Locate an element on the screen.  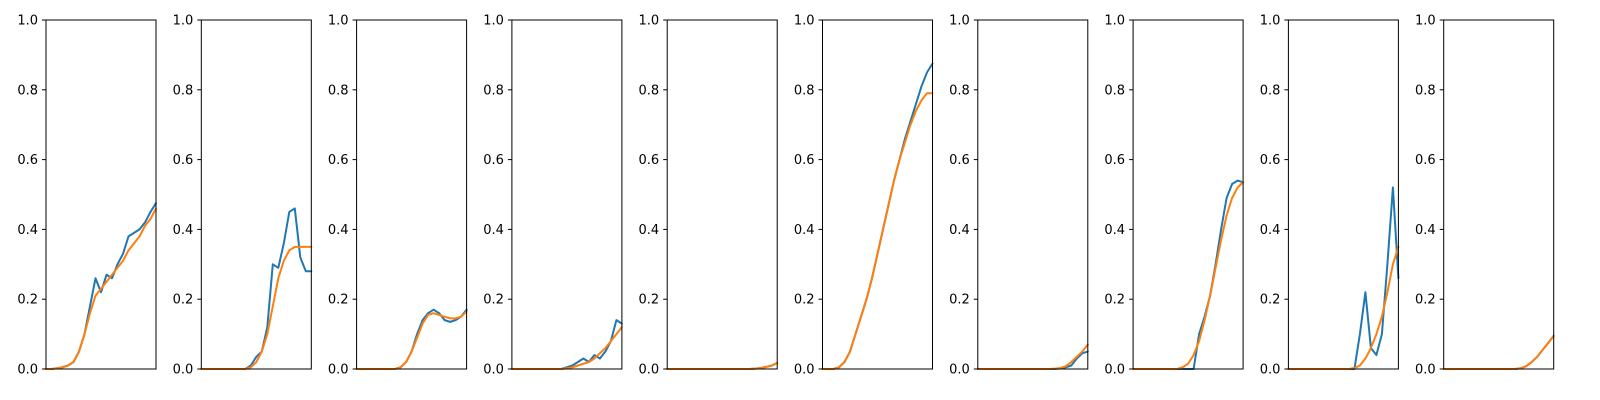
panel-10-ytick-label: 0.2 is located at coordinates (1425, 300).